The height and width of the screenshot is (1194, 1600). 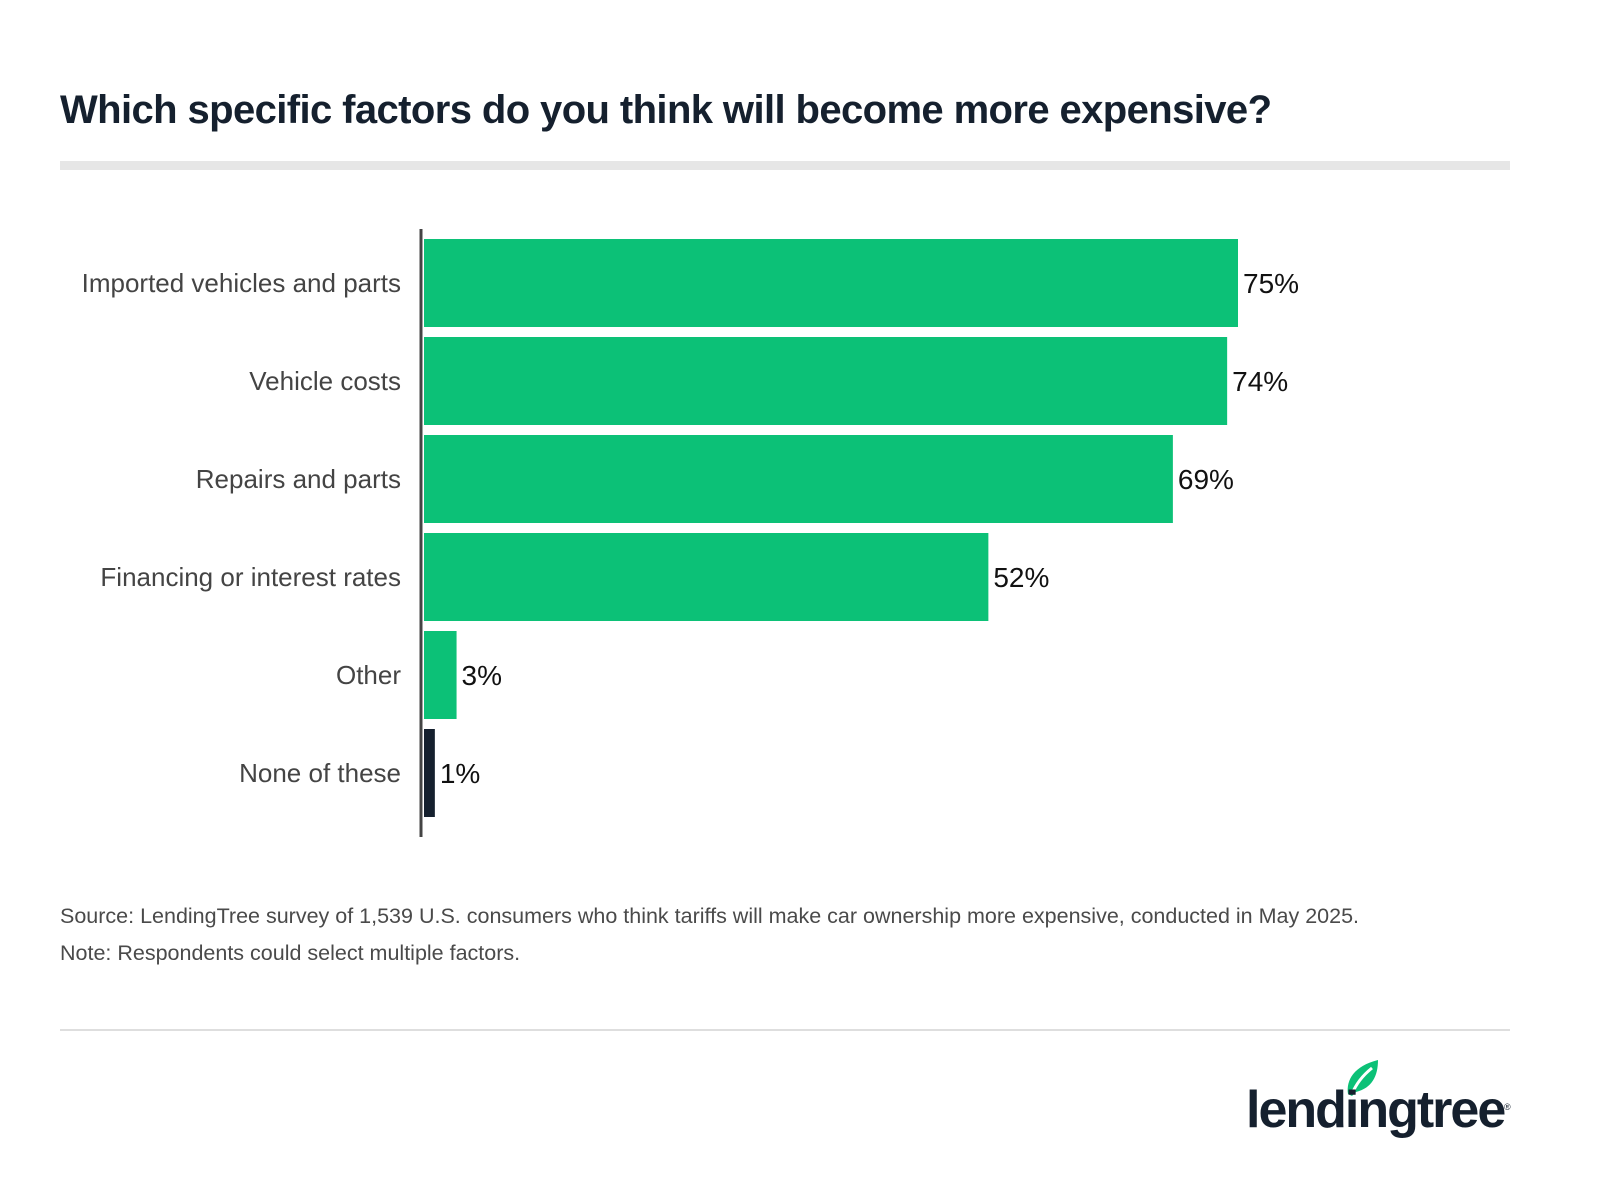 What do you see at coordinates (325, 381) in the screenshot?
I see `category-label-vehicle-costs: Vehicle costs` at bounding box center [325, 381].